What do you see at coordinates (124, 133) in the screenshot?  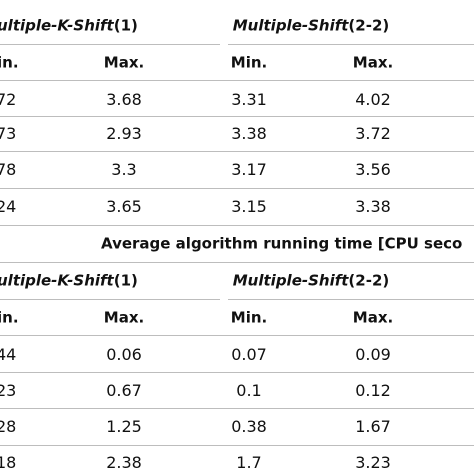 I see `cell-max: 2.93` at bounding box center [124, 133].